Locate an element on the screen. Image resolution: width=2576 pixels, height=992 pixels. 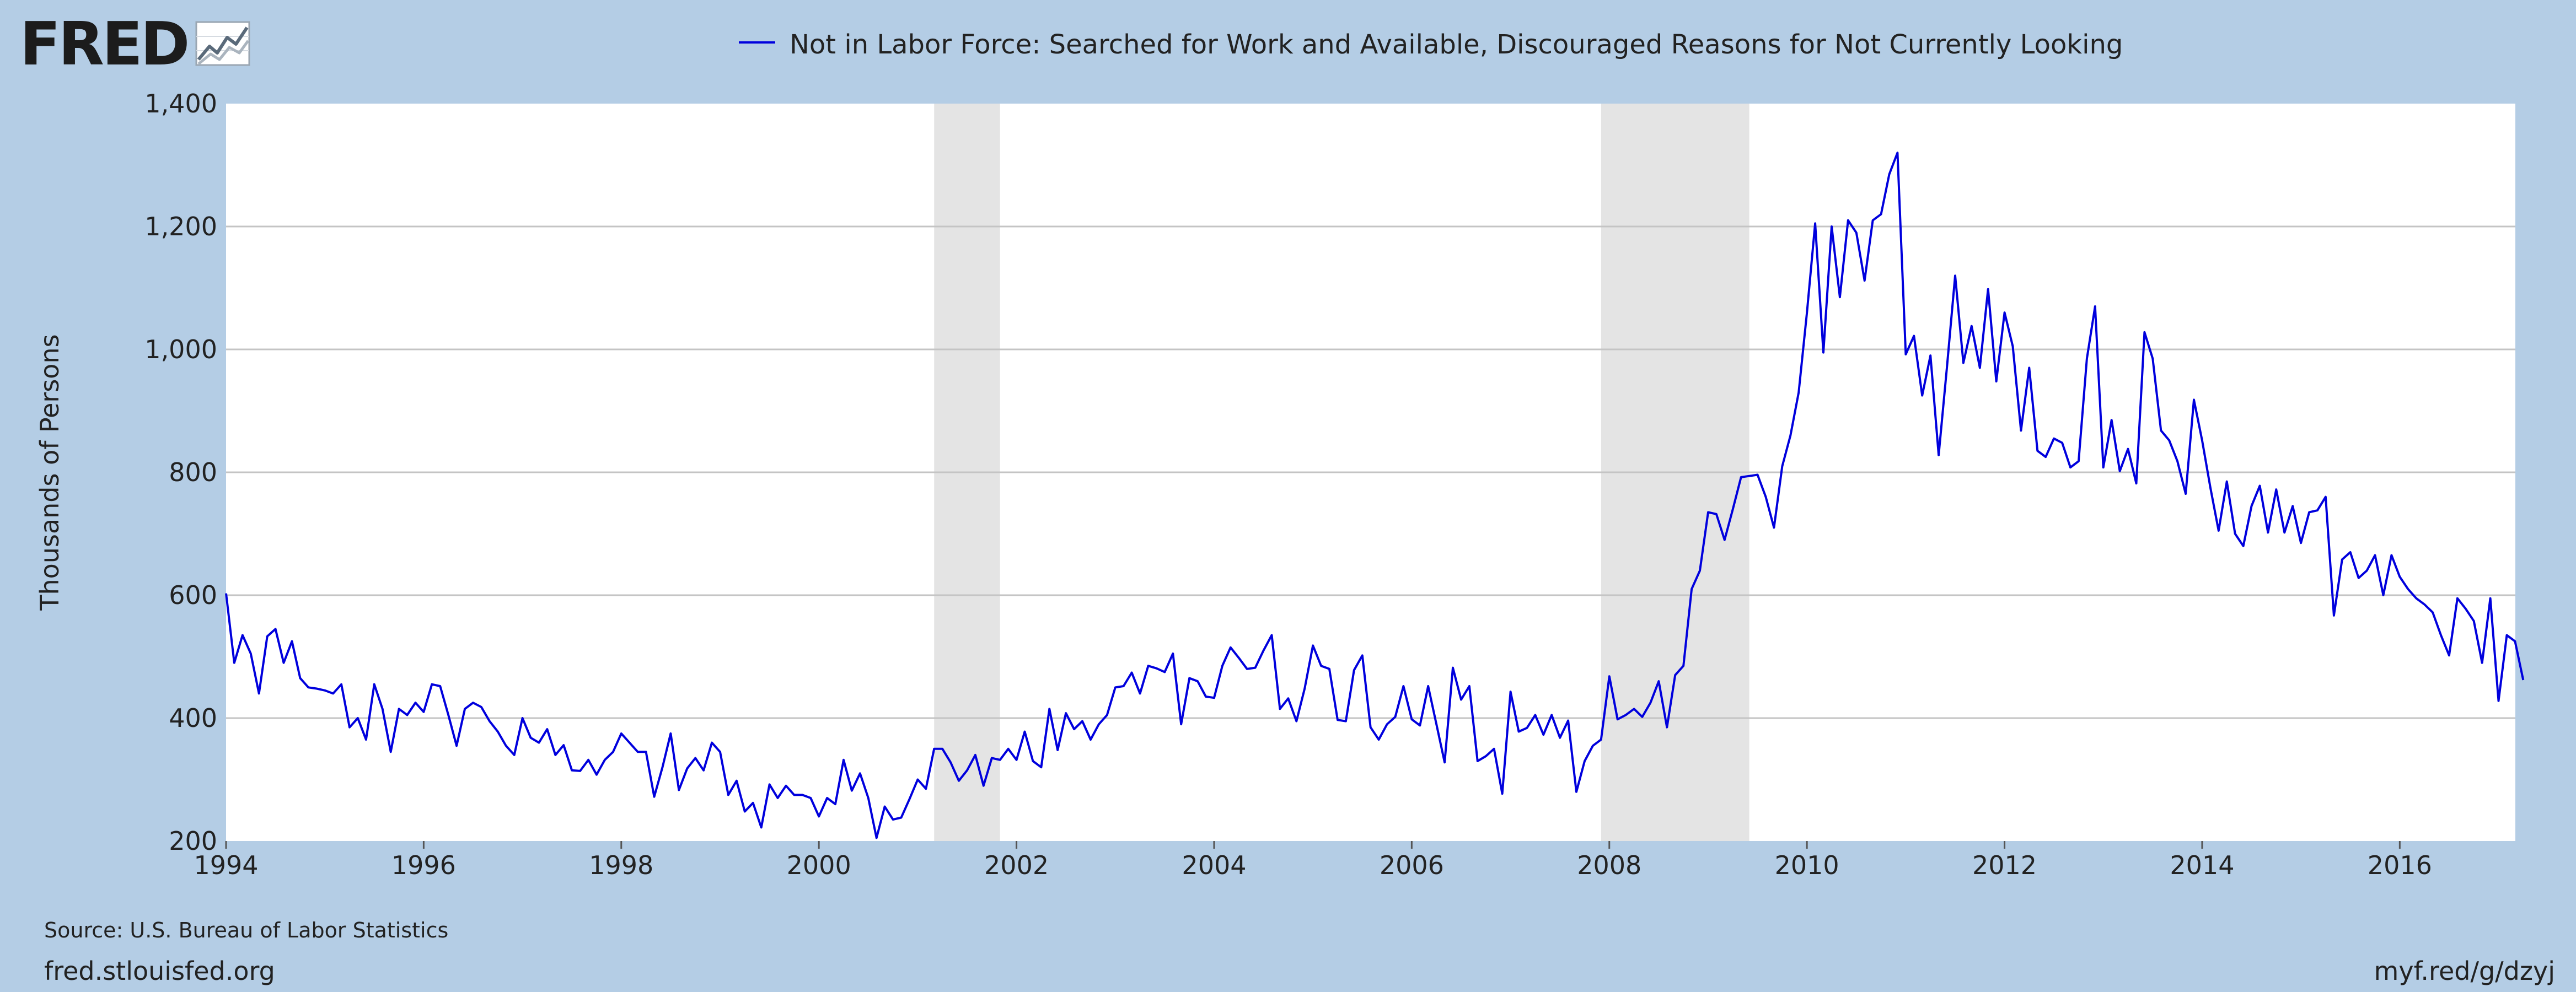
y-tick-label: 200 is located at coordinates (193, 841).